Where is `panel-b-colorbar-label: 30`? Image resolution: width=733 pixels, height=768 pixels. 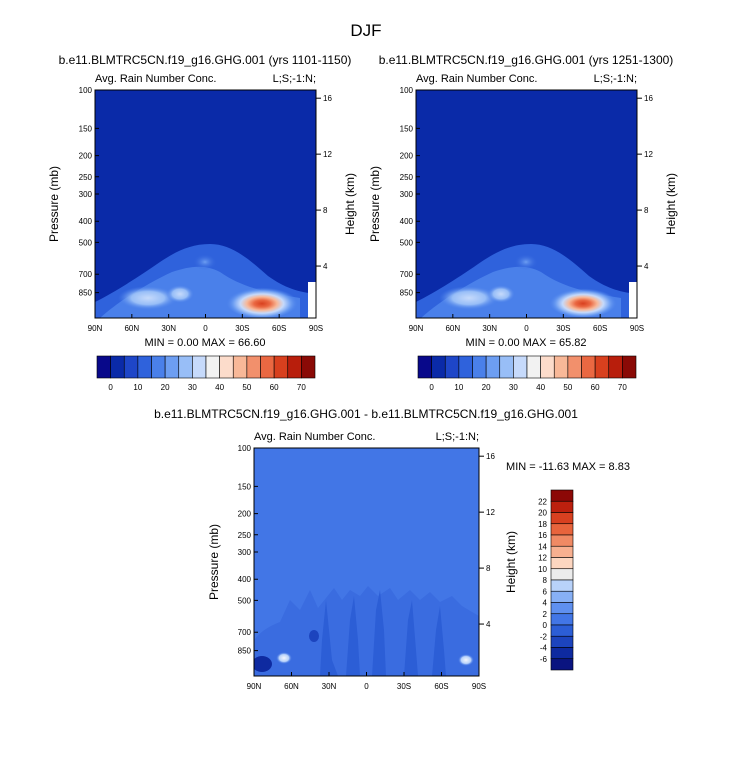
panel-b-colorbar-label: 30 is located at coordinates (513, 387).